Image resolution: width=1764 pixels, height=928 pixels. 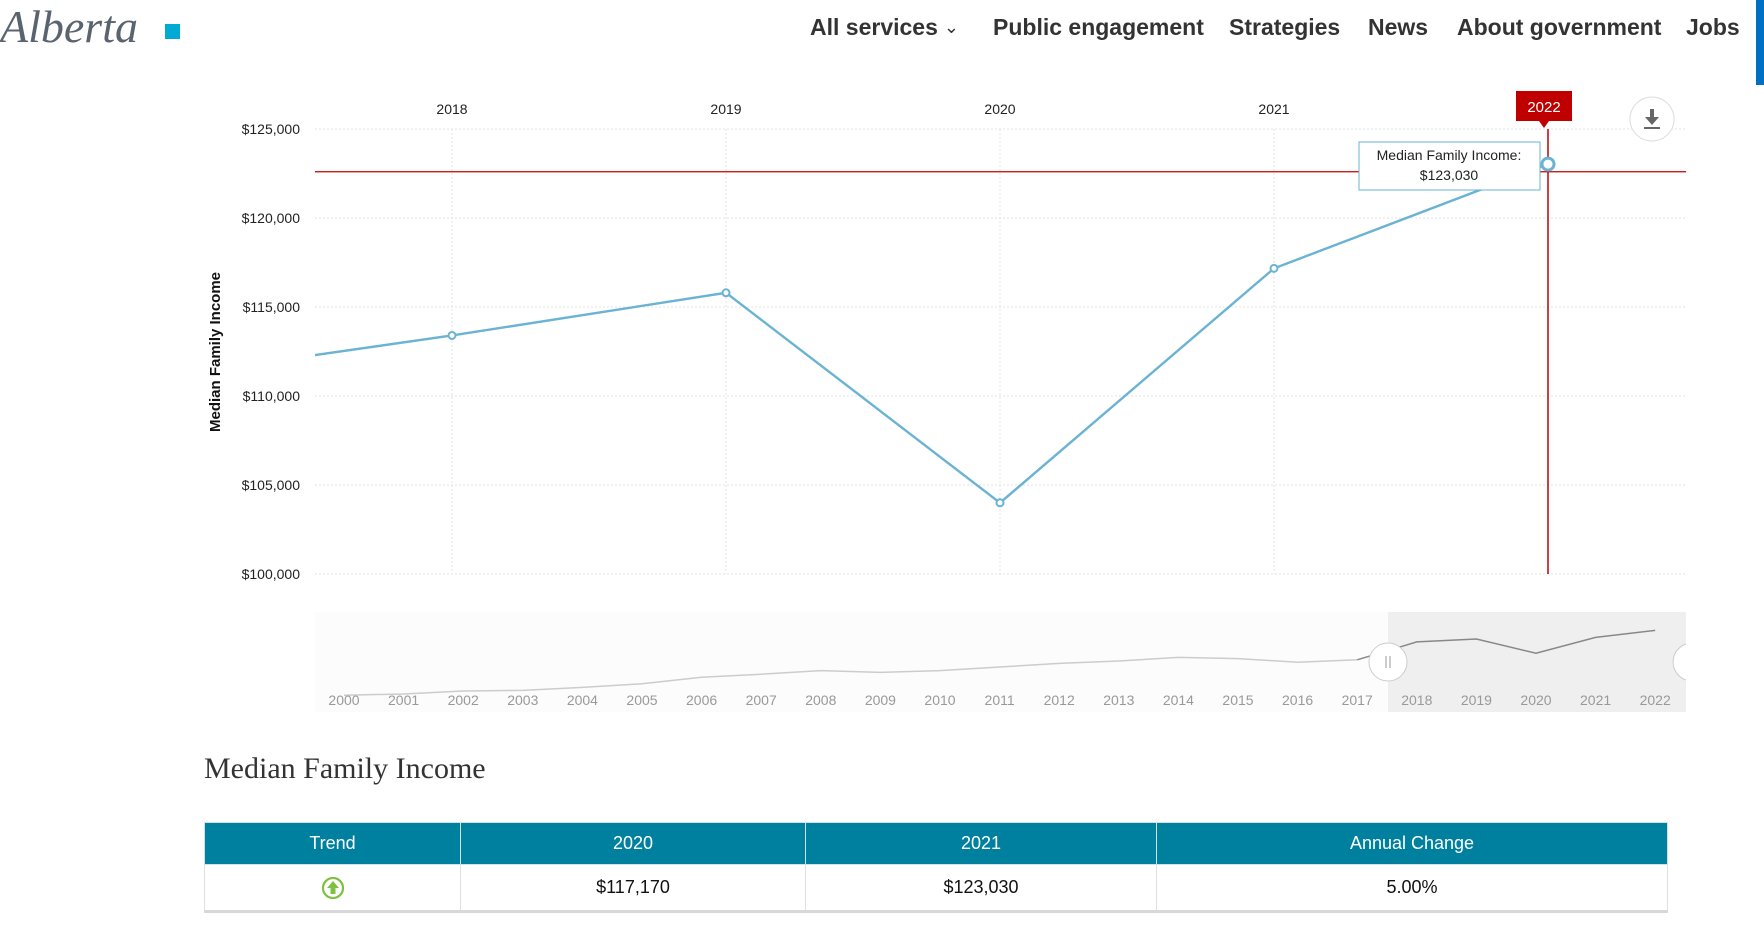 What do you see at coordinates (633, 843) in the screenshot?
I see `header-2020: 2020` at bounding box center [633, 843].